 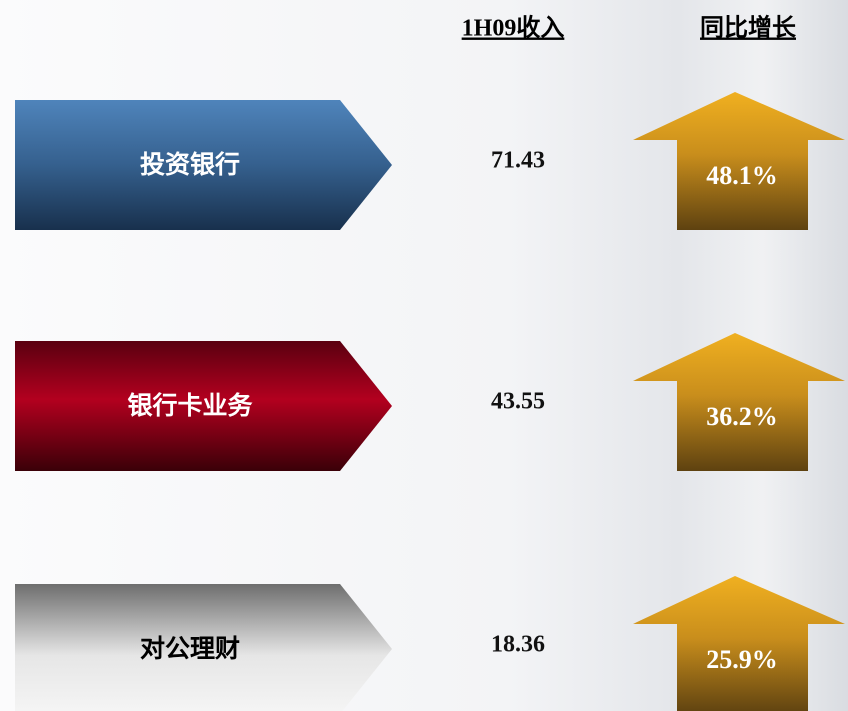 What do you see at coordinates (742, 659) in the screenshot?
I see `growth: 25.9%` at bounding box center [742, 659].